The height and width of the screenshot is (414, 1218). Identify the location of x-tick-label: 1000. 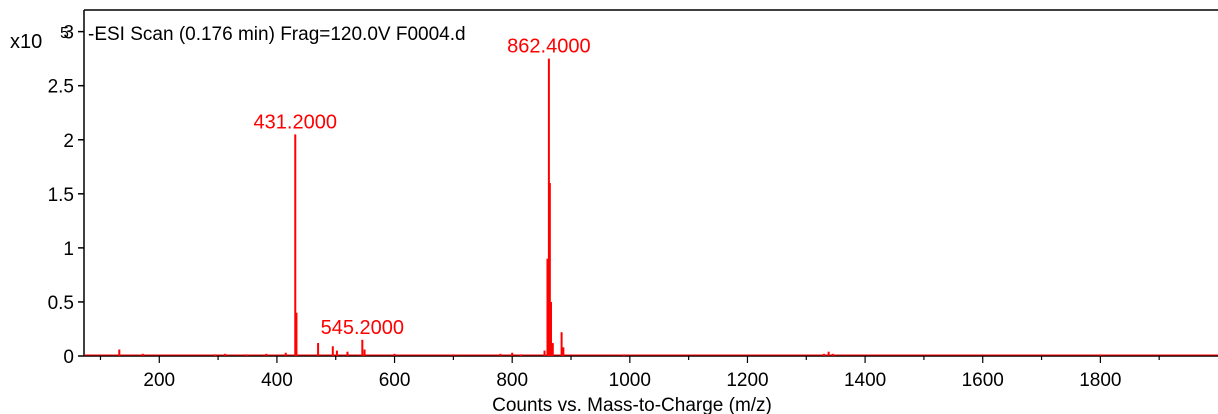
(630, 380).